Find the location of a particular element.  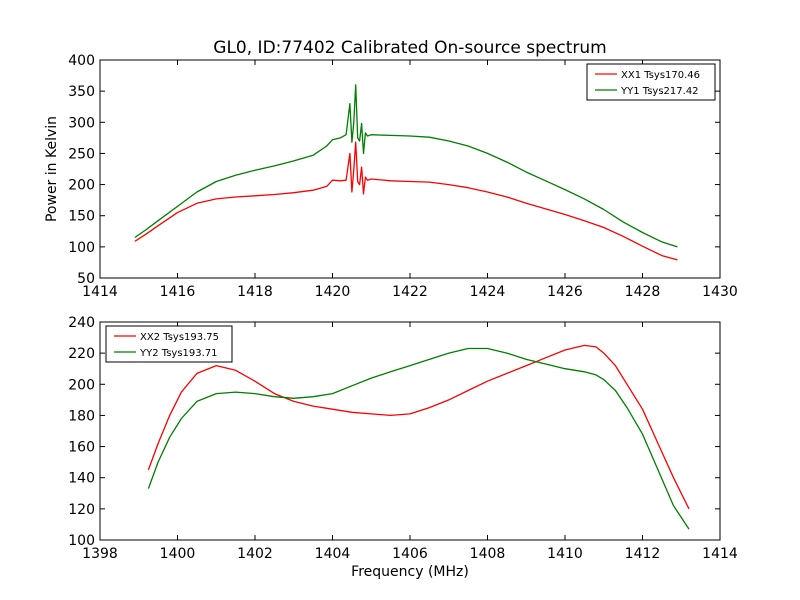

top-x-tick-label: 1416 is located at coordinates (178, 292).